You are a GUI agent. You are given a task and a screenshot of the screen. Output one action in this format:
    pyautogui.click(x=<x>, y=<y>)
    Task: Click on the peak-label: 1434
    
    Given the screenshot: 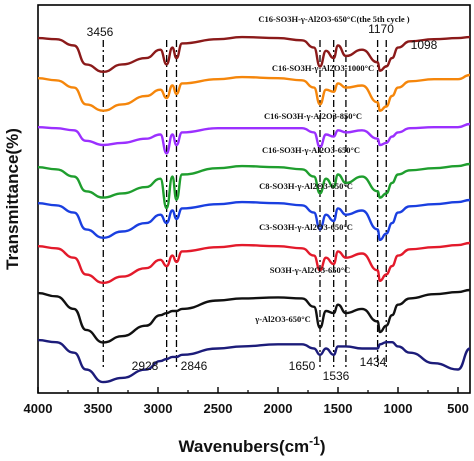 What is the action you would take?
    pyautogui.click(x=373, y=362)
    